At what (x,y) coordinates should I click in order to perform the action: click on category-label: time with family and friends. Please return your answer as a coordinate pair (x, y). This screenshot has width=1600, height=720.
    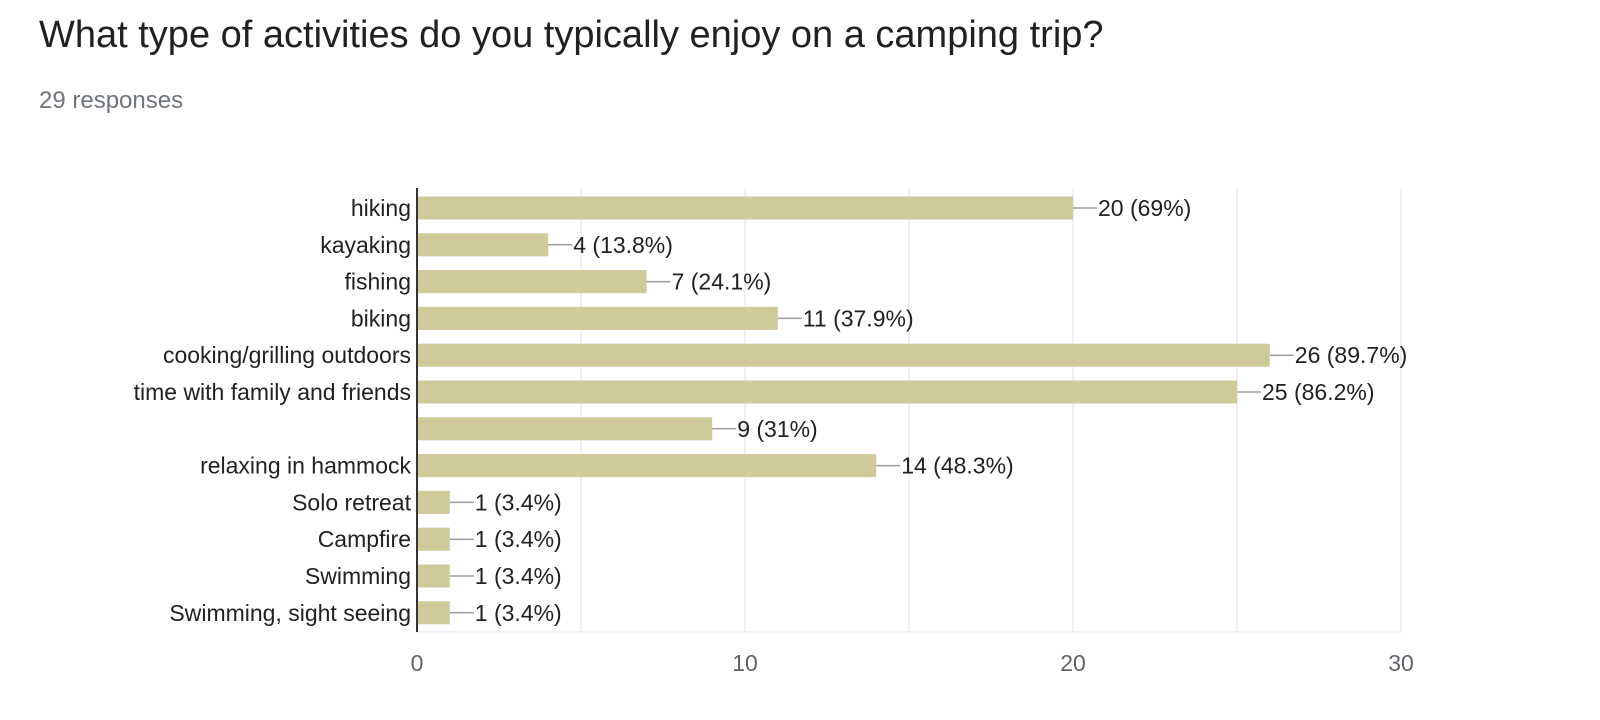
    Looking at the image, I should click on (272, 392).